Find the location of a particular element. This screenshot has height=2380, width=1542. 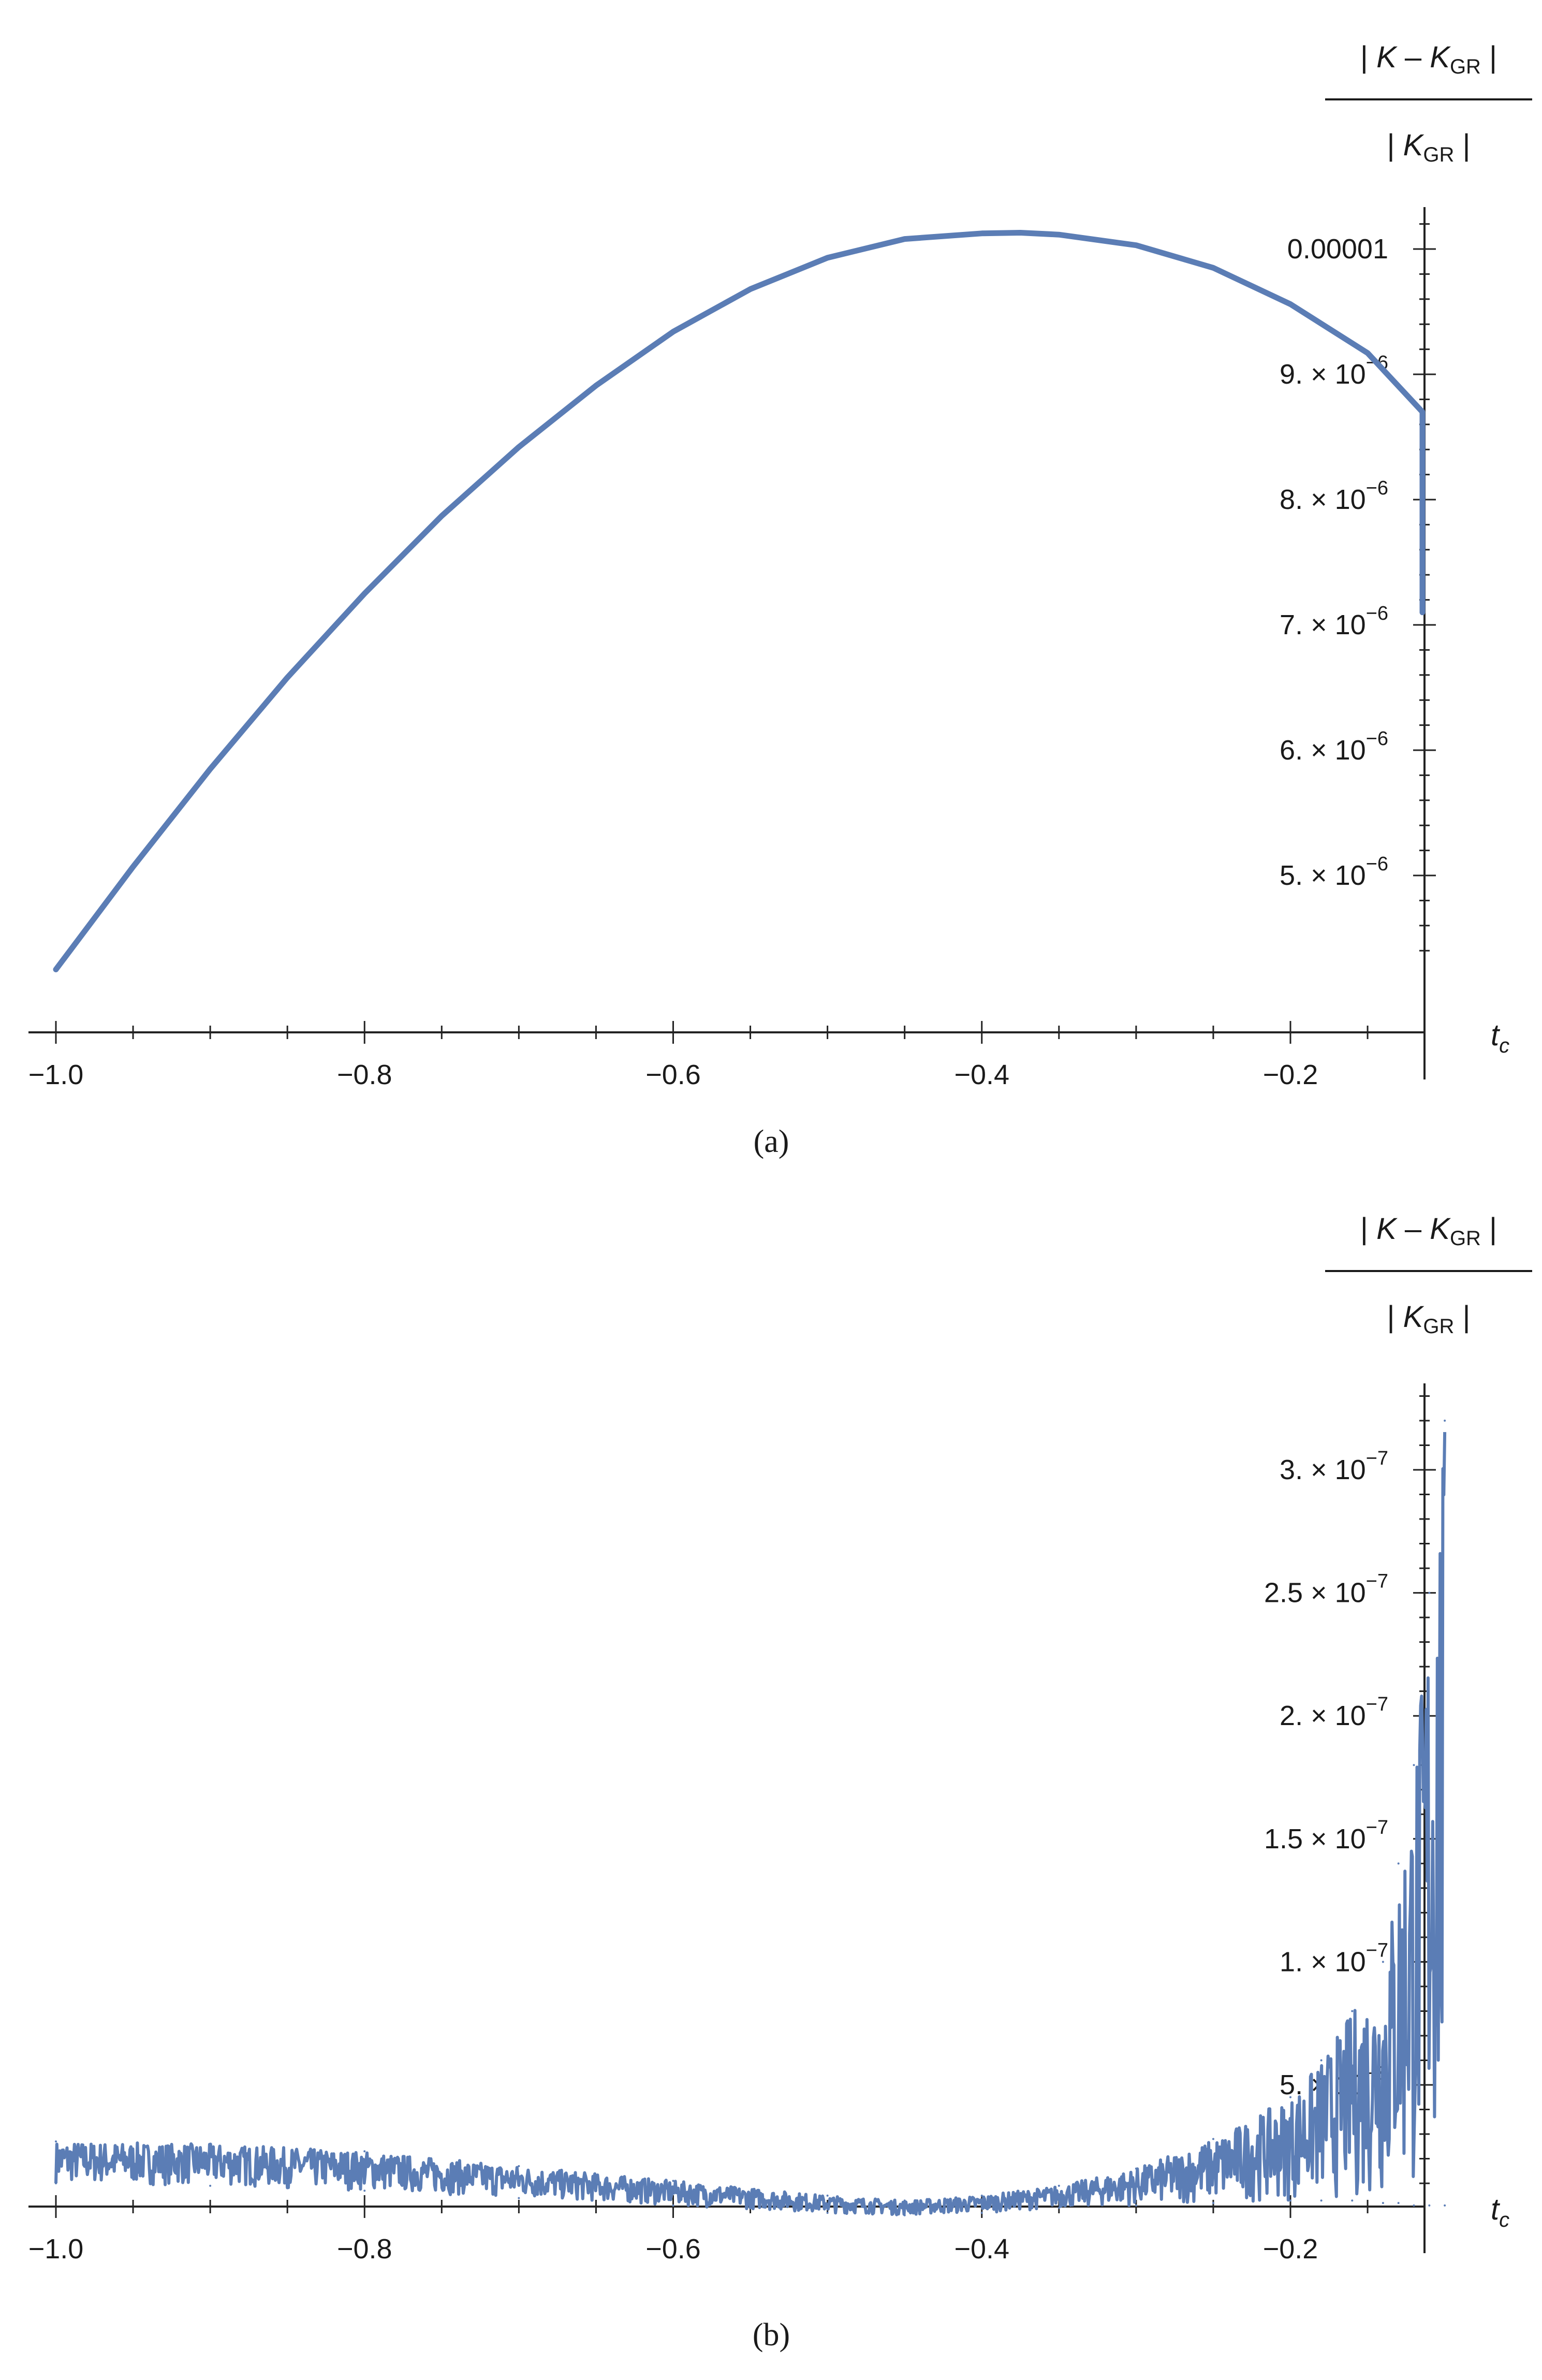

y-tick-label: 5. × 10−6 is located at coordinates (1334, 872).